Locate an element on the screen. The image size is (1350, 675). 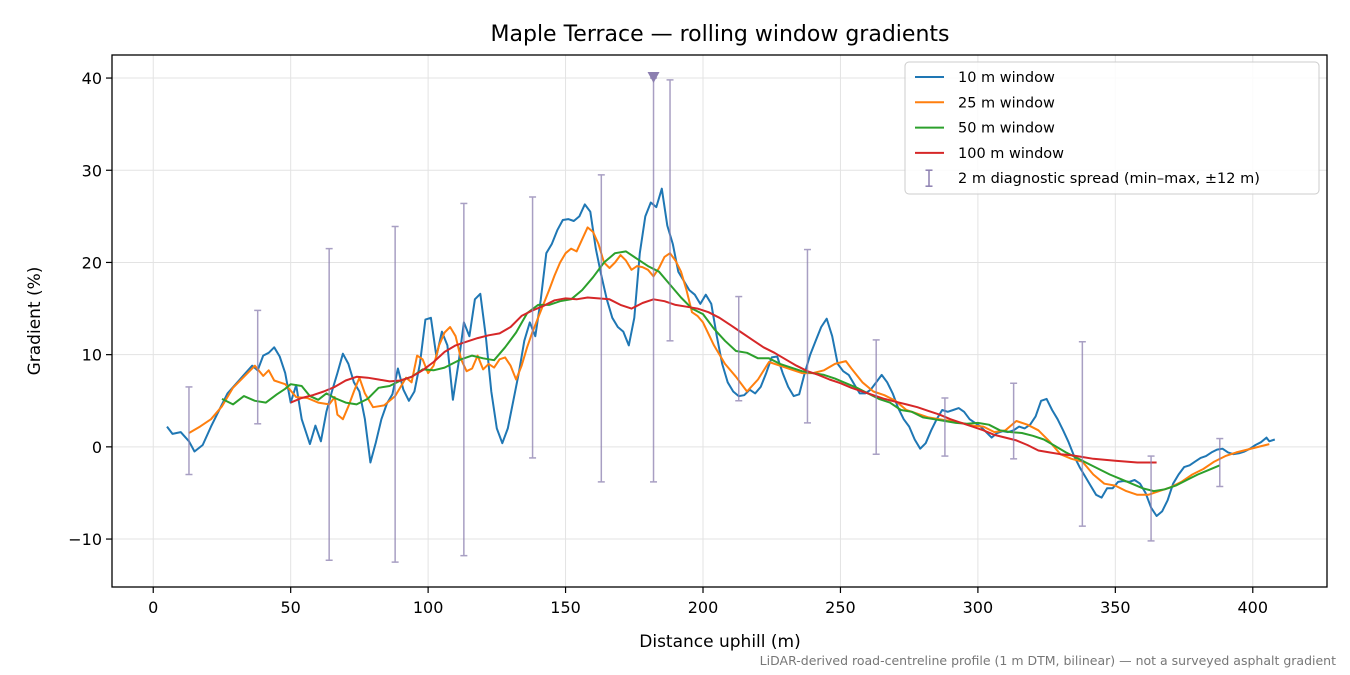
legend-label: 25 m window is located at coordinates (1006, 103).